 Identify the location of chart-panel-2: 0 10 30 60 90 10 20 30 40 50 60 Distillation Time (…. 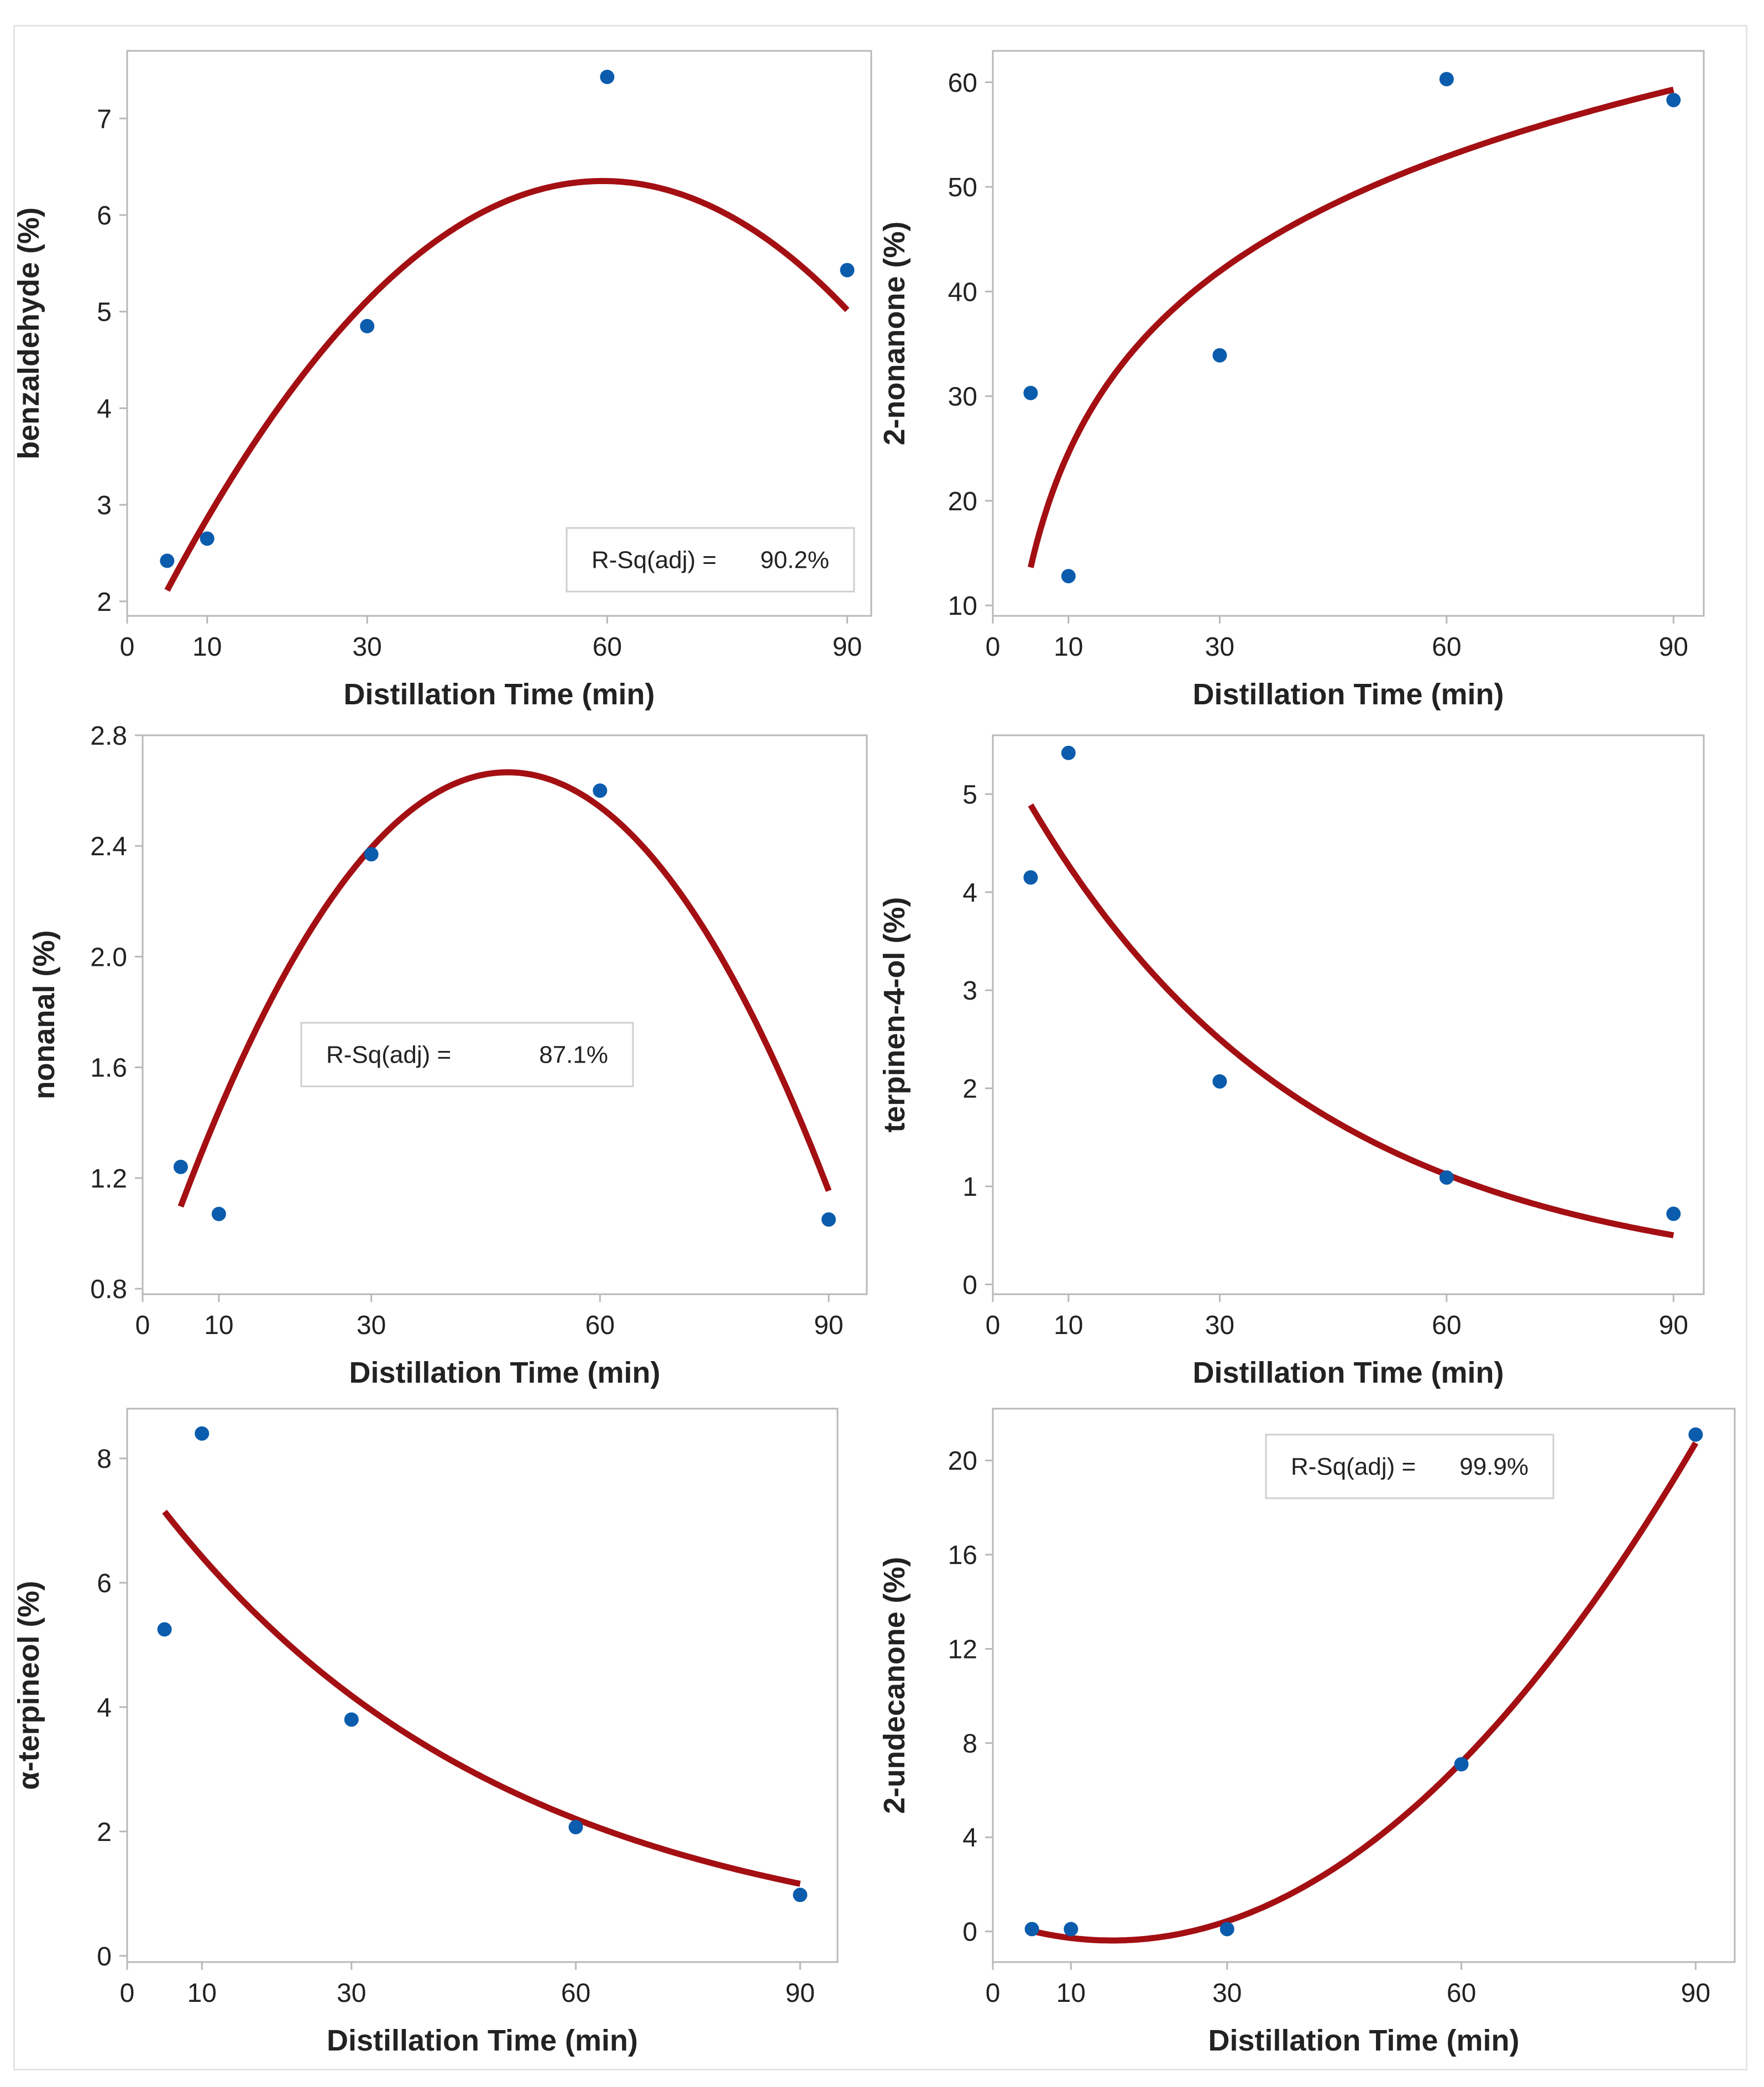
(1291, 380).